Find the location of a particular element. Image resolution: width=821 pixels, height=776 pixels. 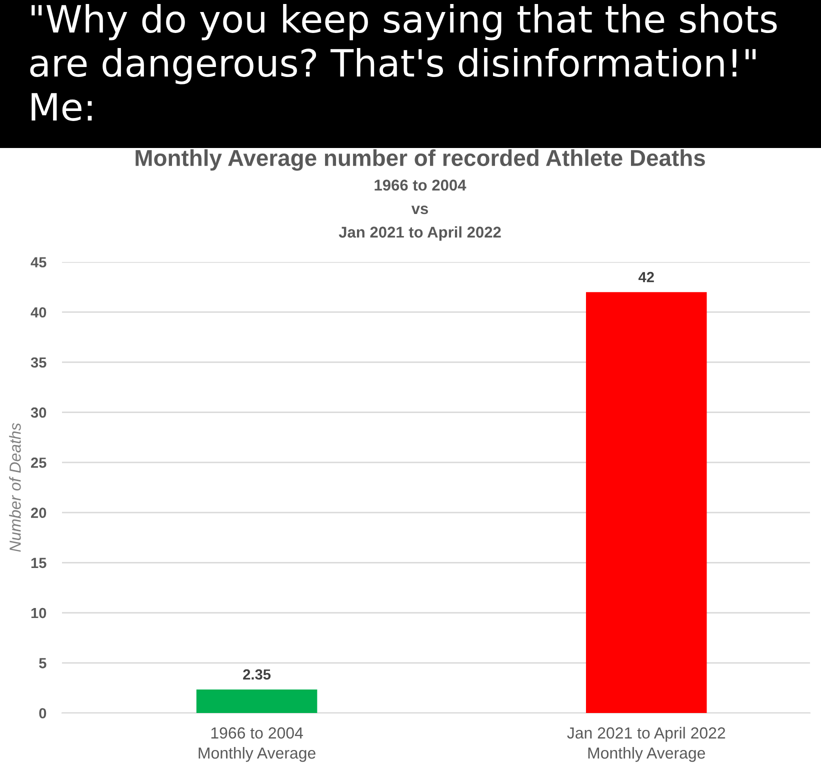

data-label: 42 is located at coordinates (646, 277).